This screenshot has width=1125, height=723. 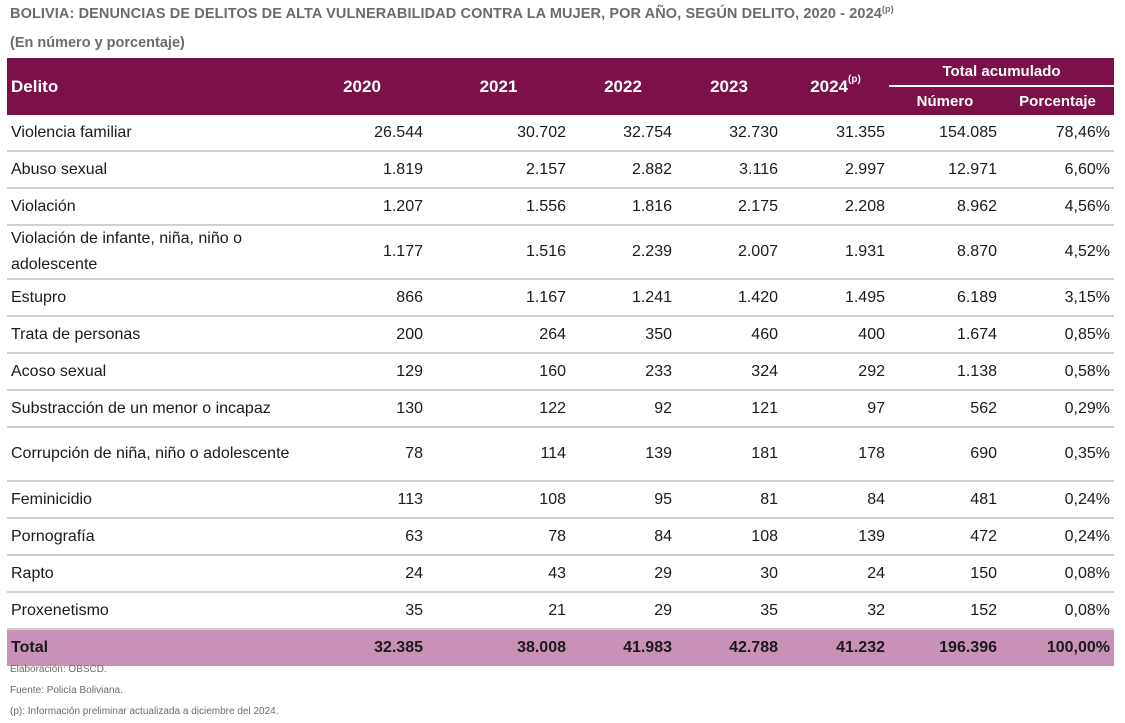 I want to click on v2023-cell: 81, so click(x=729, y=500).